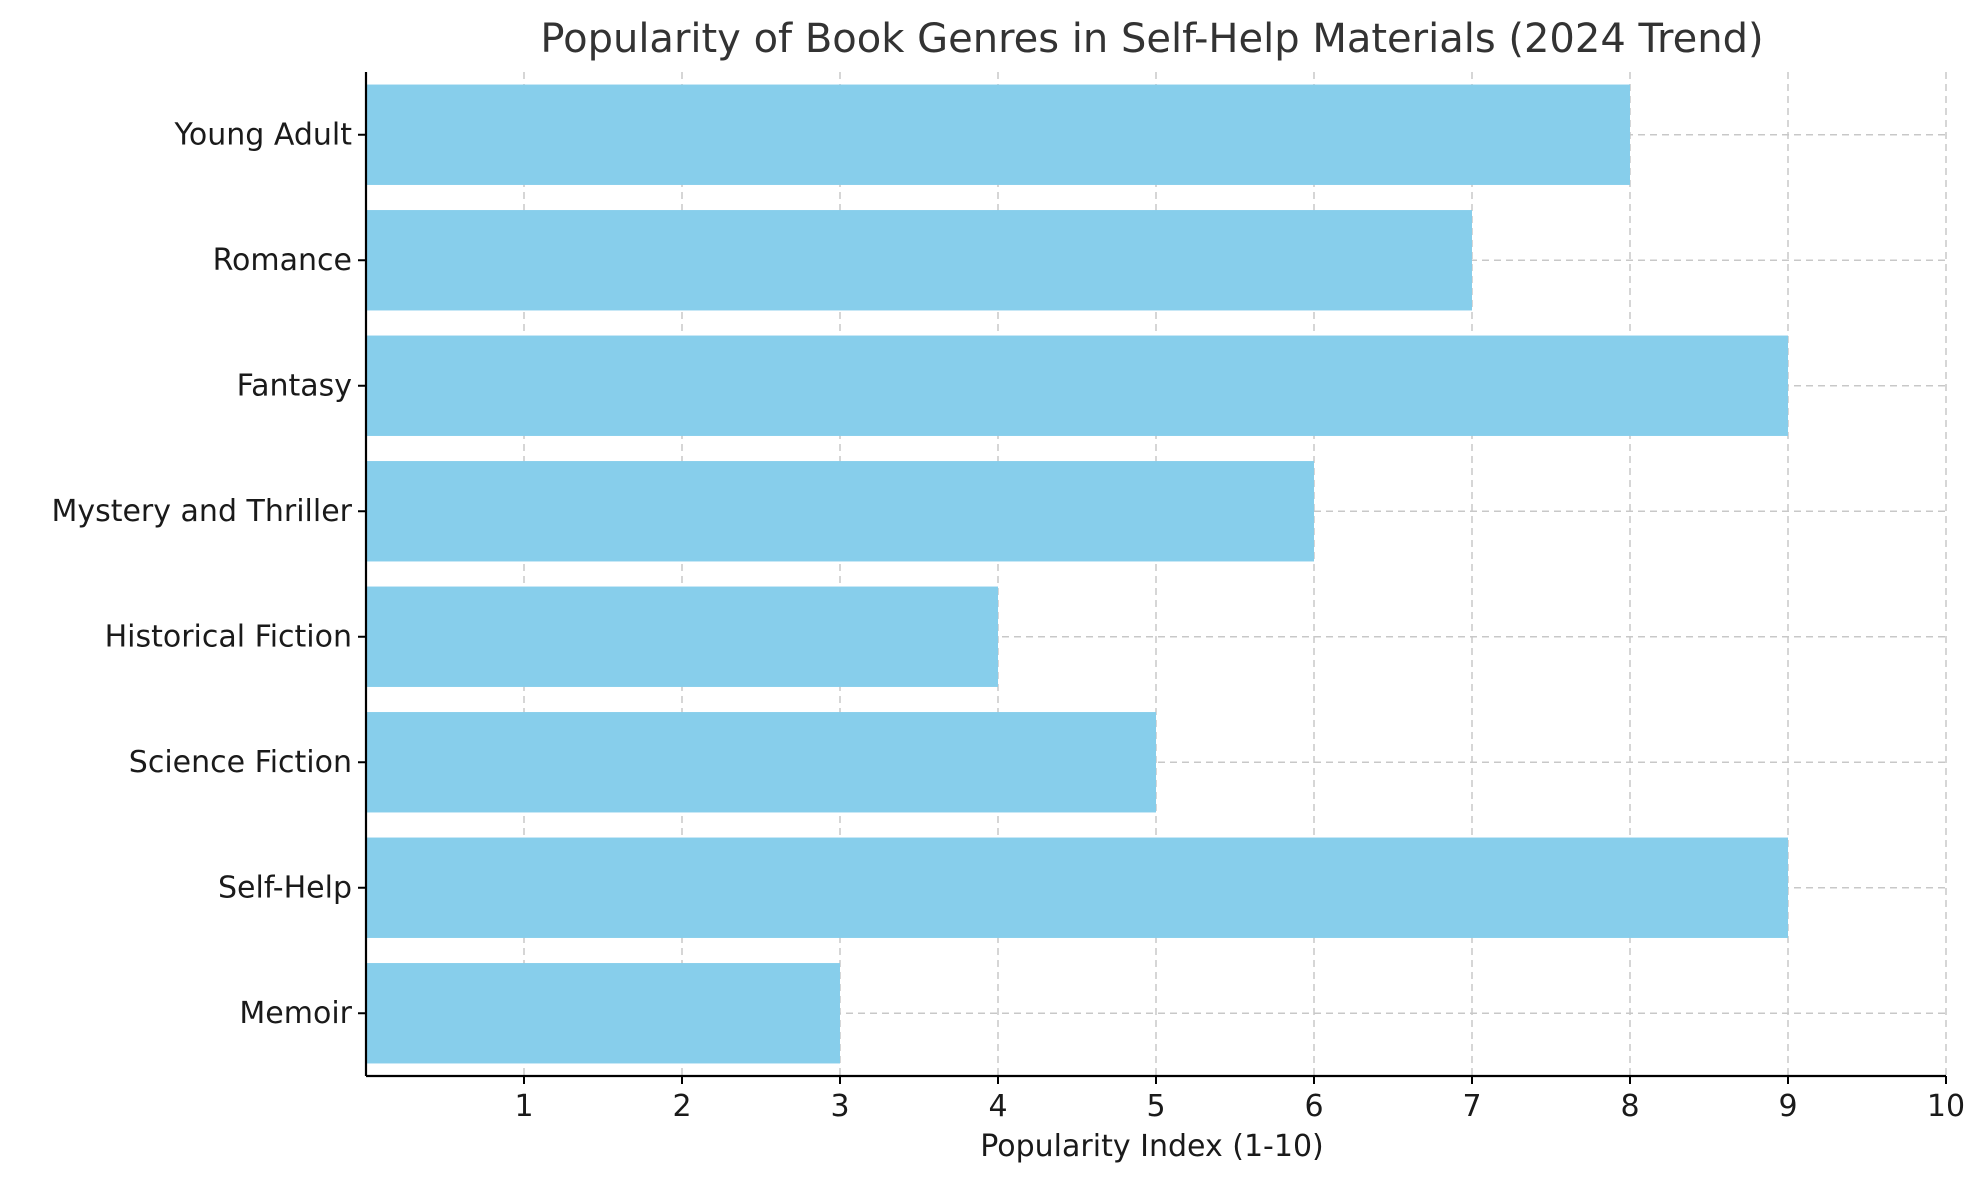  I want to click on y-tick-label: Young Adult, so click(263, 134).